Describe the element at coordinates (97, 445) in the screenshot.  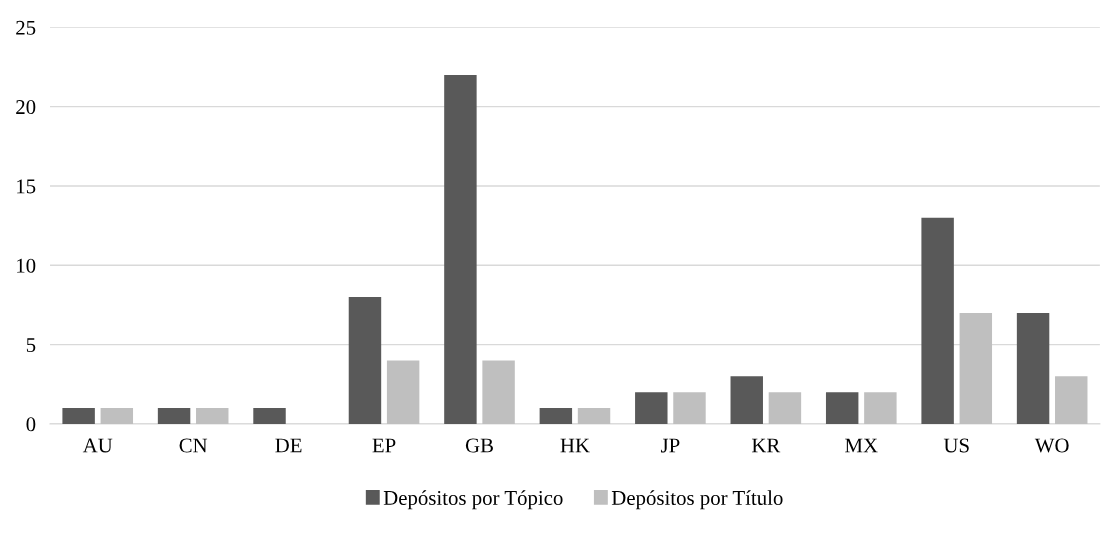
I see `x-tick-label: AU` at that location.